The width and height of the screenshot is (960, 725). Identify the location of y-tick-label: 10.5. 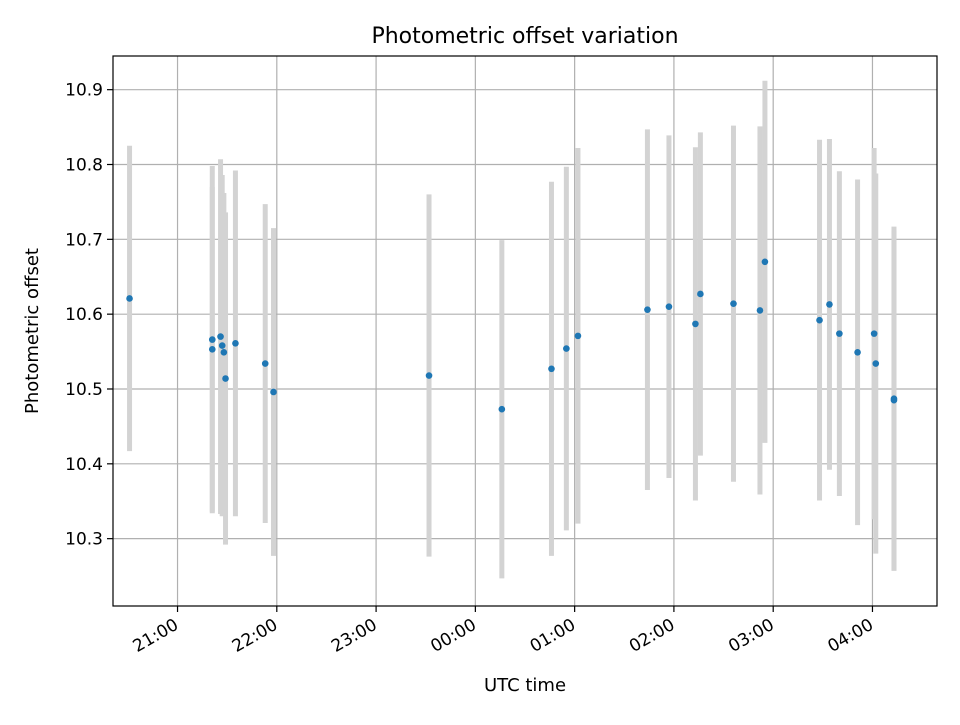
(84, 390).